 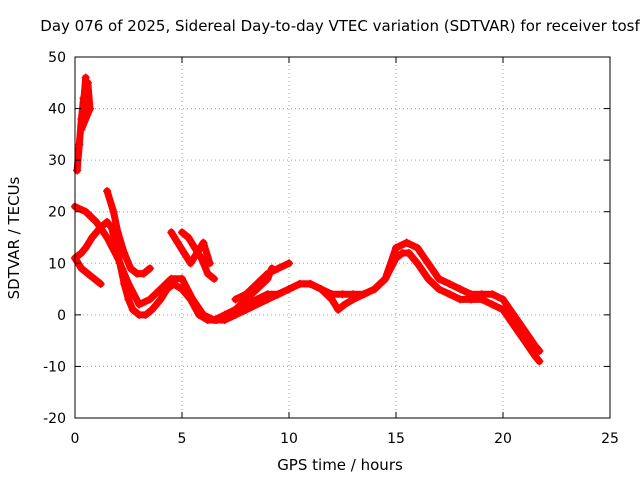 What do you see at coordinates (503, 439) in the screenshot?
I see `x-tick-label: 20` at bounding box center [503, 439].